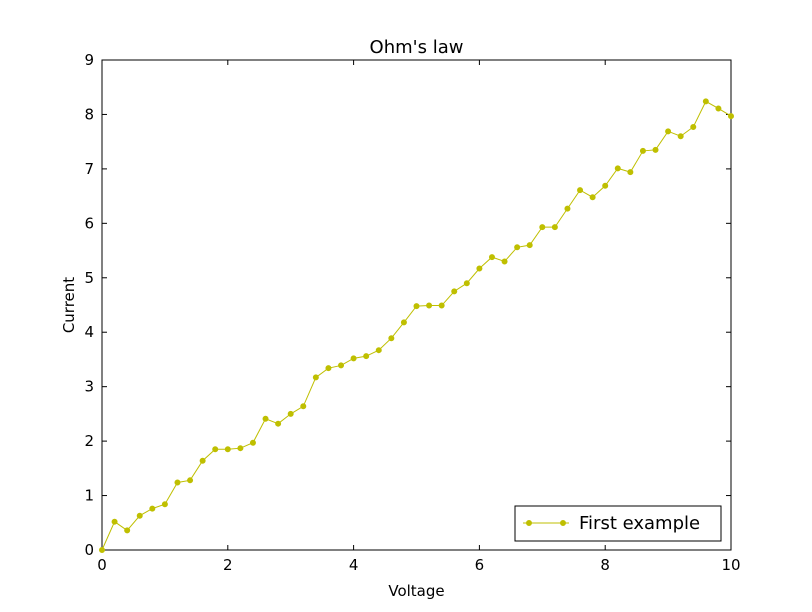  I want to click on legend: First example, so click(618, 523).